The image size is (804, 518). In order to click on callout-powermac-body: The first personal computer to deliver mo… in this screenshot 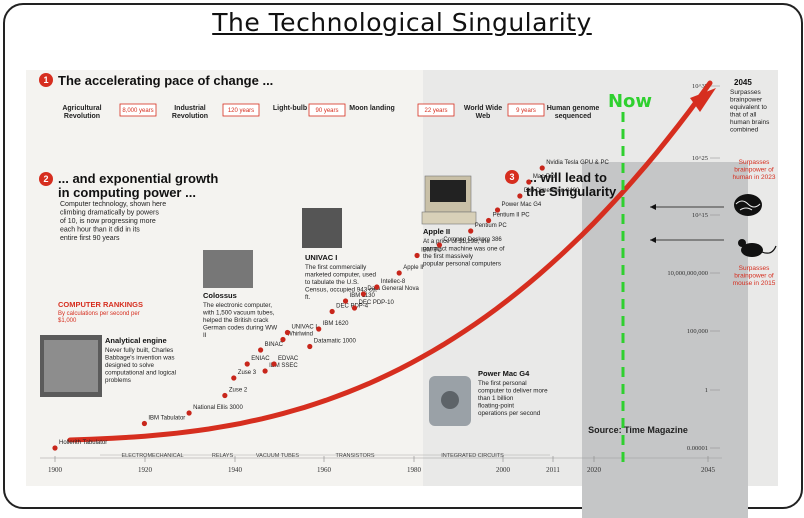, I will do `click(513, 398)`.